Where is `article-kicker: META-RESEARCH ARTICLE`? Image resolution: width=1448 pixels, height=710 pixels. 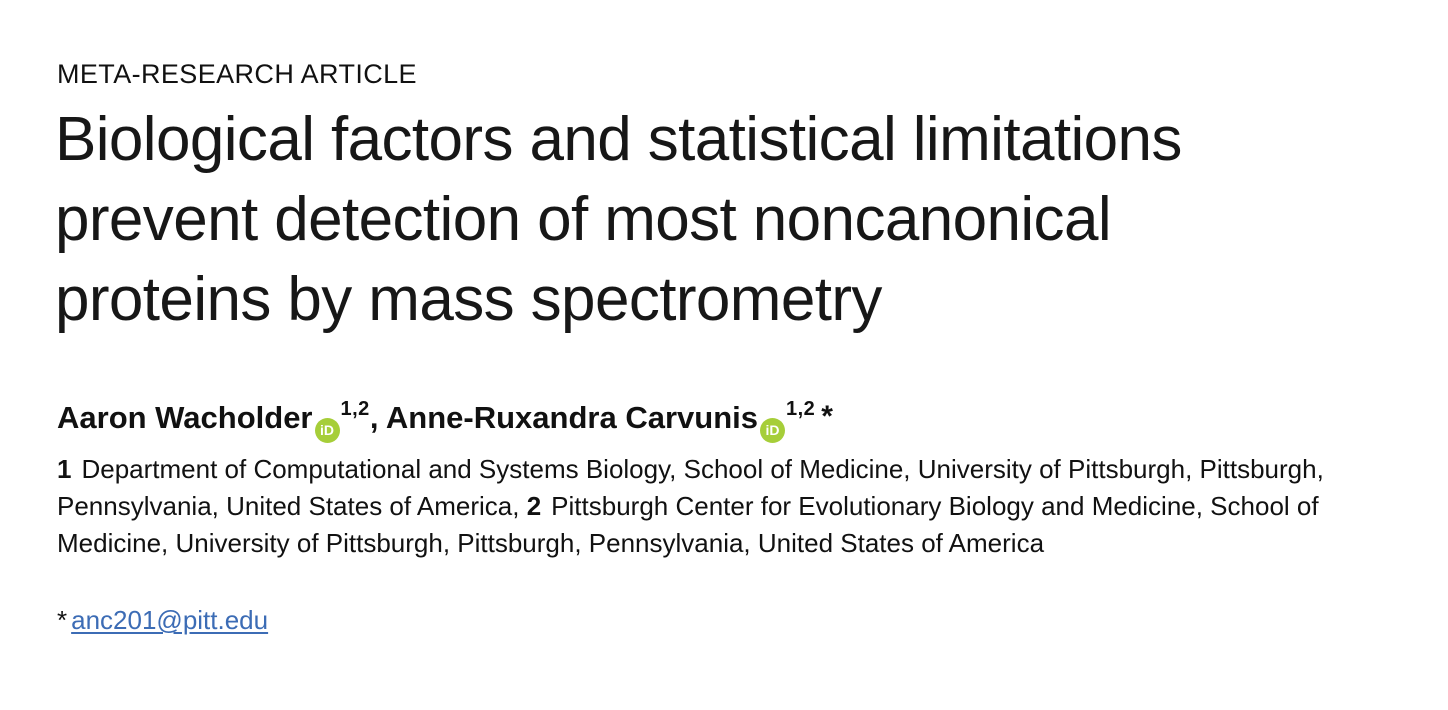 article-kicker: META-RESEARCH ARTICLE is located at coordinates (237, 74).